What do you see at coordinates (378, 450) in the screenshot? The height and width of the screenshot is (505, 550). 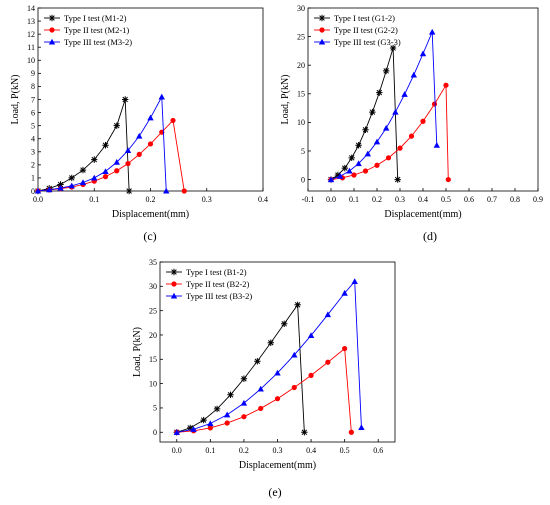 I see `x-tick-label: 0.6` at bounding box center [378, 450].